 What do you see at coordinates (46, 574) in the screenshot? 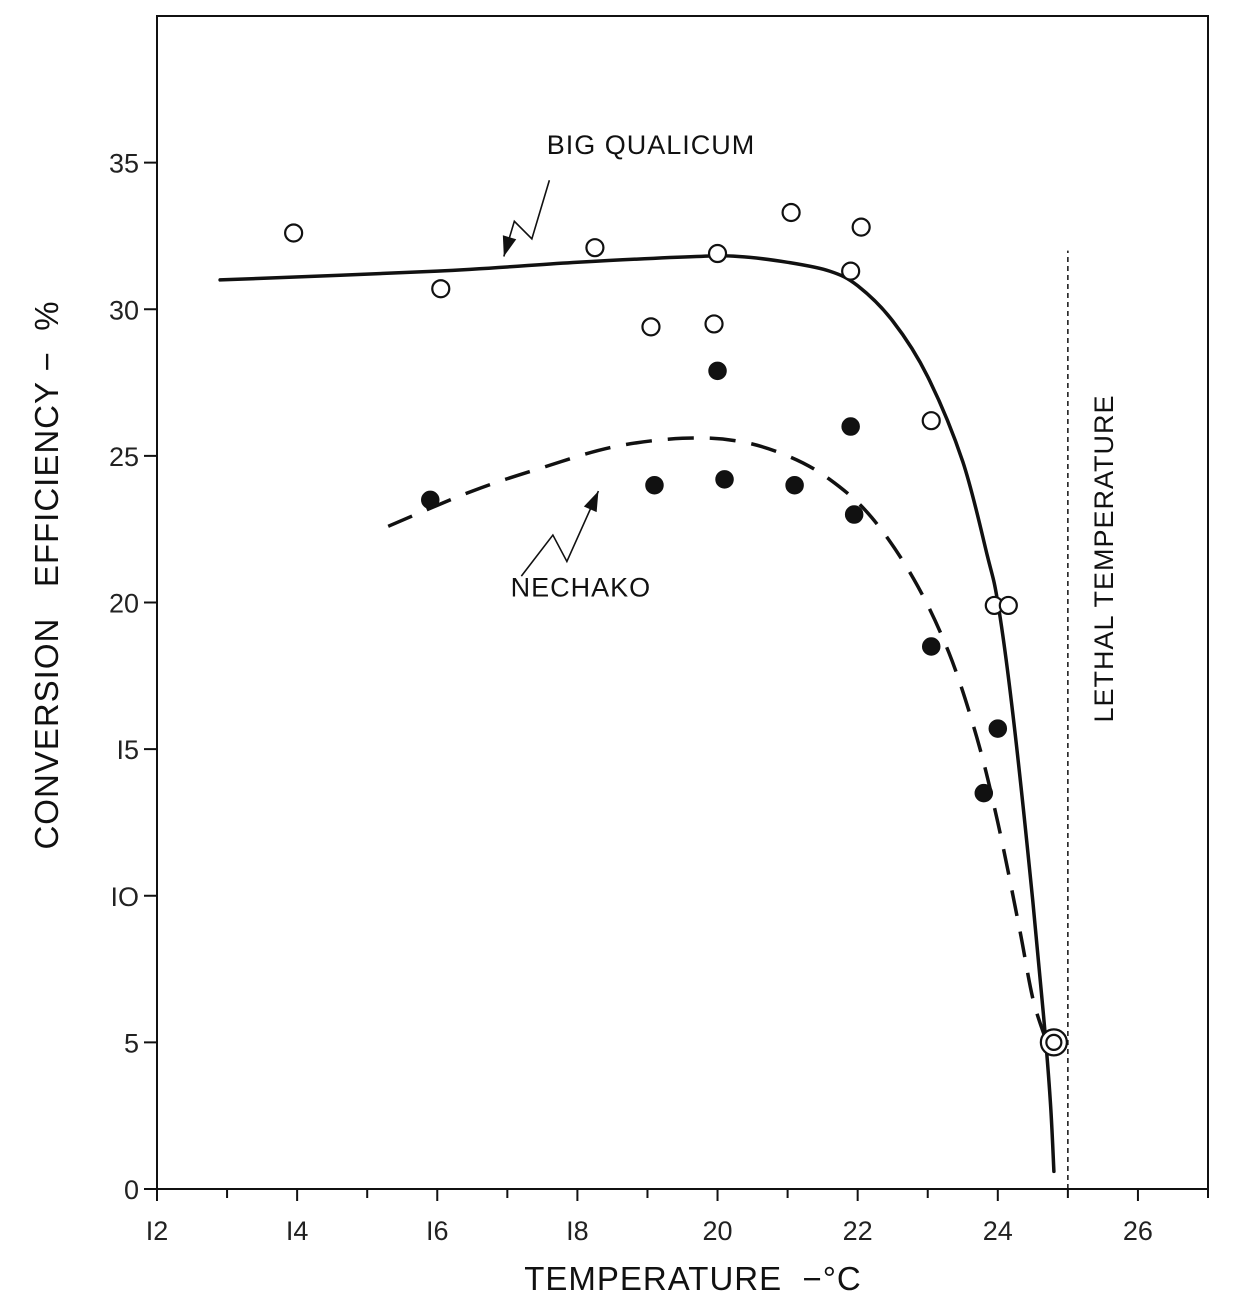
I see `y-axis-title: CONVERSION EFFICIENCY − %` at bounding box center [46, 574].